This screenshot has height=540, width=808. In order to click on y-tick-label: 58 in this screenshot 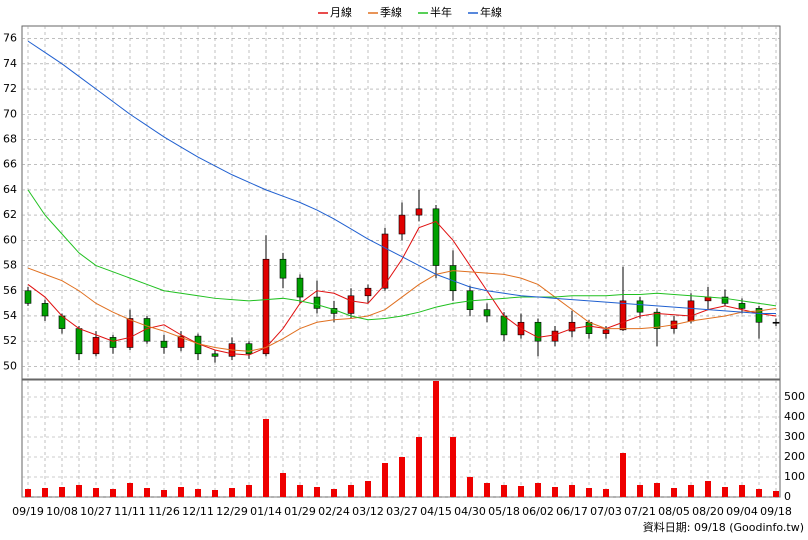, I will do `click(10, 265)`.